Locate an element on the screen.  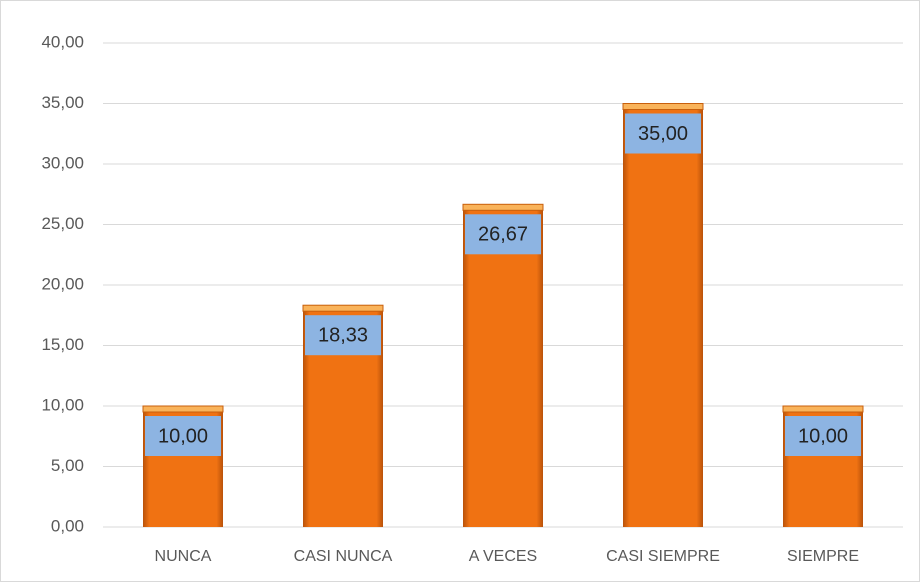
y-tick-label: 10,00 is located at coordinates (62, 404).